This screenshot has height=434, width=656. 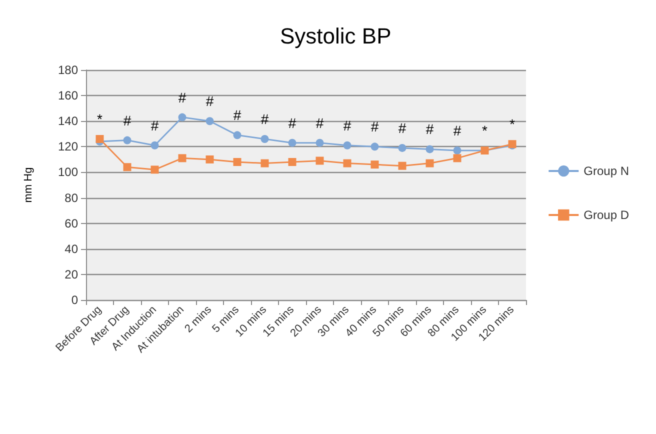 I want to click on chart-title: Systolic BP, so click(x=336, y=36).